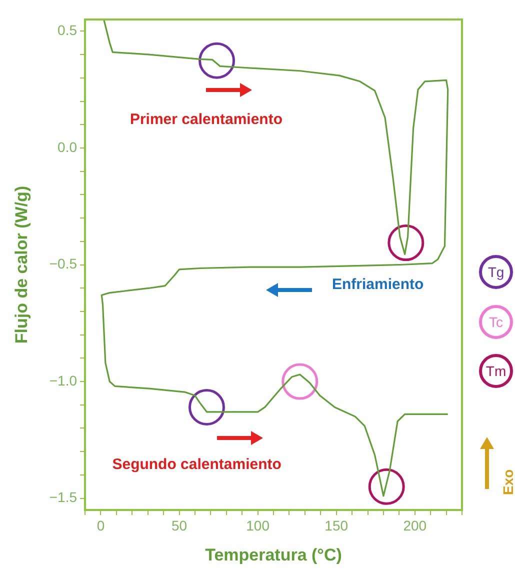  Describe the element at coordinates (206, 119) in the screenshot. I see `annotation: Primer calentamiento` at that location.